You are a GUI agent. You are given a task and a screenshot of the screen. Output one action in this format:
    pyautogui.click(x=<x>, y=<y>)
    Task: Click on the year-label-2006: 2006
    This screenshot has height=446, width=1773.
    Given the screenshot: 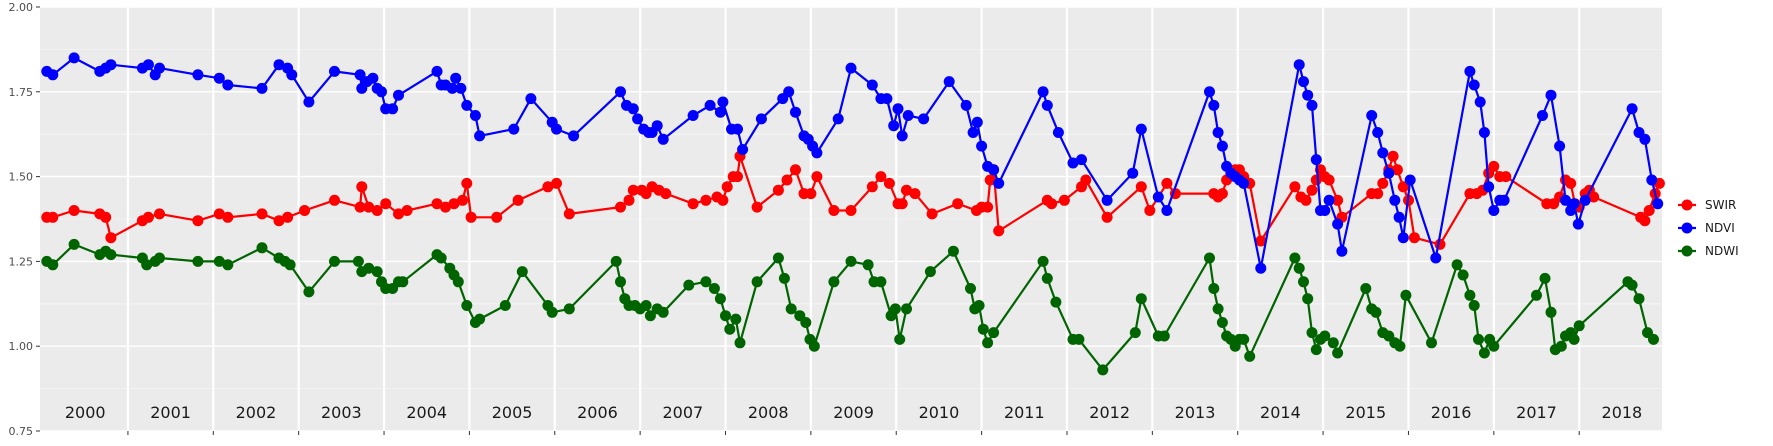 What is the action you would take?
    pyautogui.click(x=597, y=412)
    